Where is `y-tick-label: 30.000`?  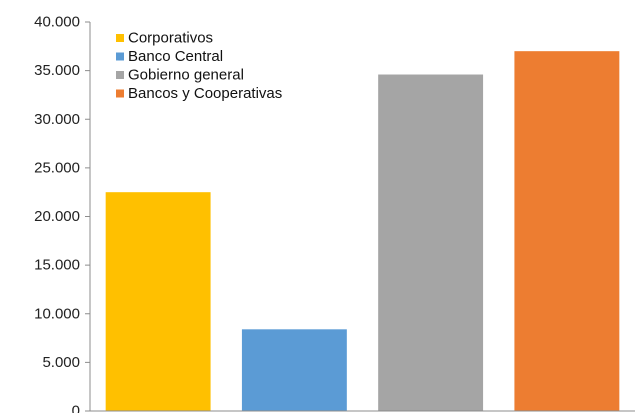
y-tick-label: 30.000 is located at coordinates (57, 119).